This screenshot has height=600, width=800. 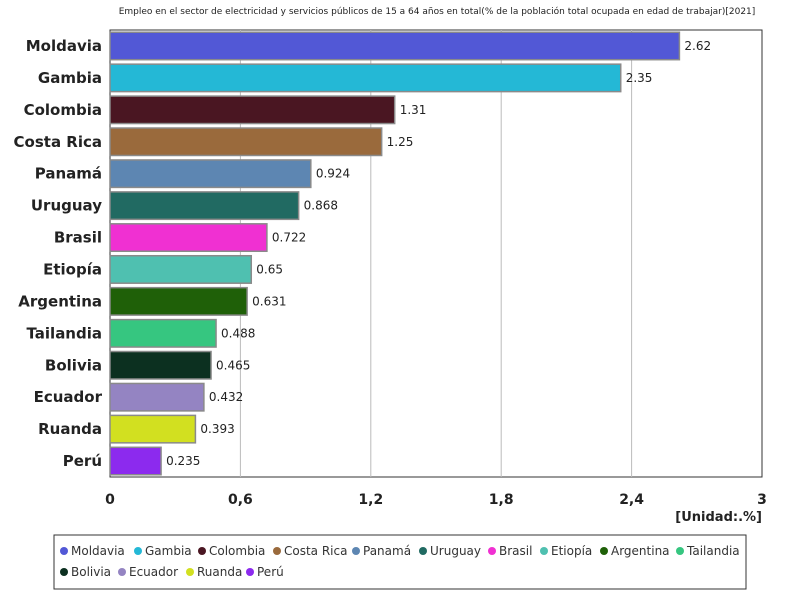 What do you see at coordinates (153, 572) in the screenshot?
I see `legend-label: Ecuador` at bounding box center [153, 572].